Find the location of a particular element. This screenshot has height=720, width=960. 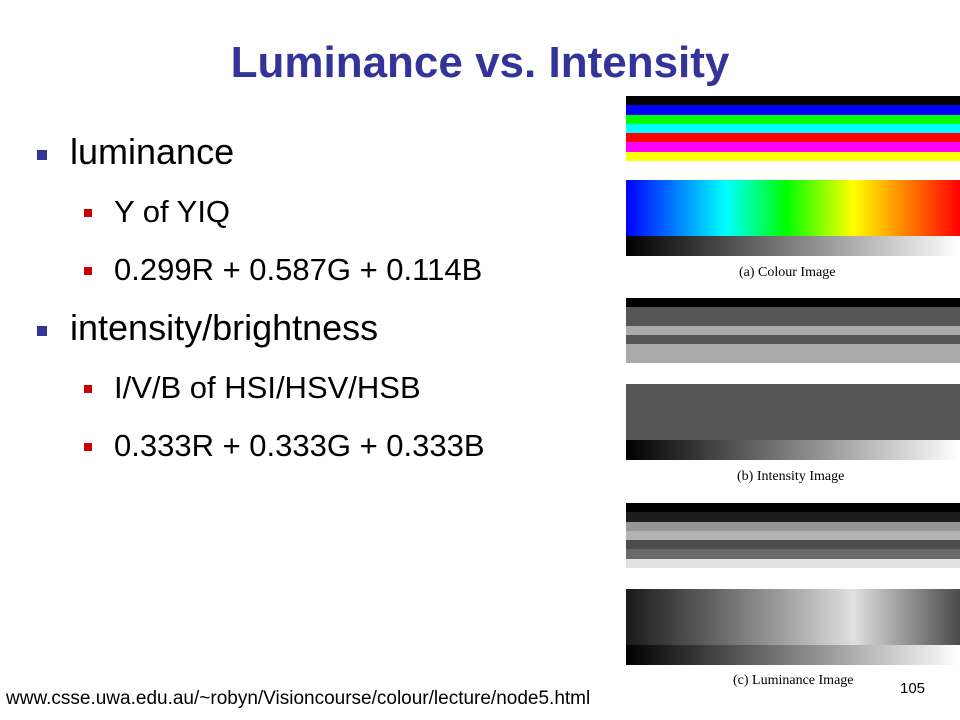

colour-grayscale-ramp is located at coordinates (793, 246).